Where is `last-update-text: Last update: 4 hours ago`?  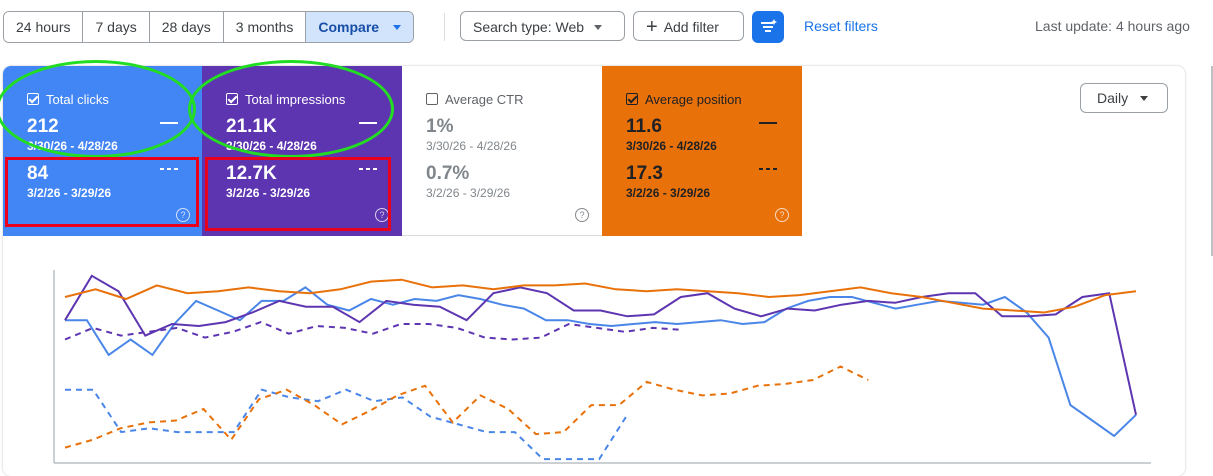 last-update-text: Last update: 4 hours ago is located at coordinates (1112, 26).